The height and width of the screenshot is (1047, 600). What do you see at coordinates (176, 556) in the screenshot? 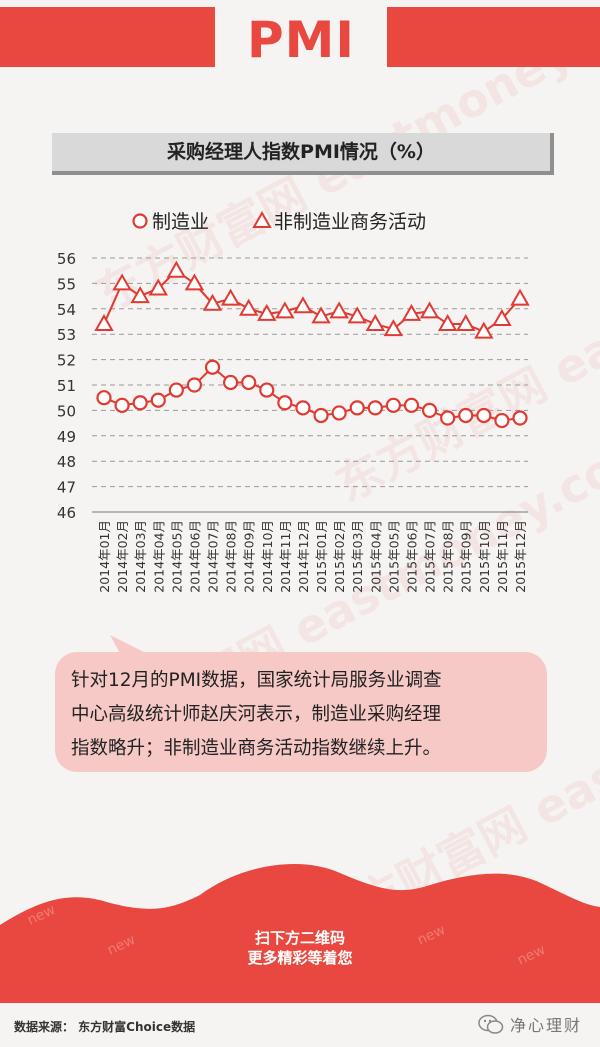
I see `x-tick-label: 2014年05月` at bounding box center [176, 556].